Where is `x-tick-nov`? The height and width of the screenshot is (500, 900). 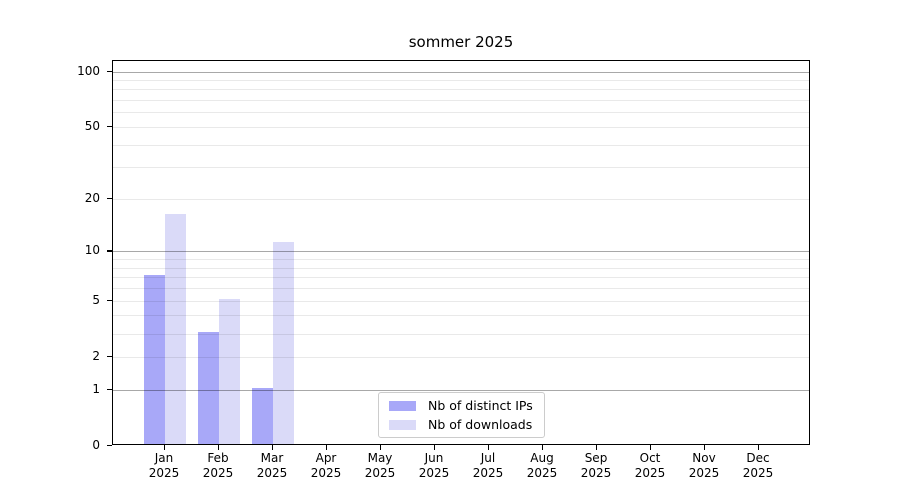 x-tick-nov is located at coordinates (705, 447).